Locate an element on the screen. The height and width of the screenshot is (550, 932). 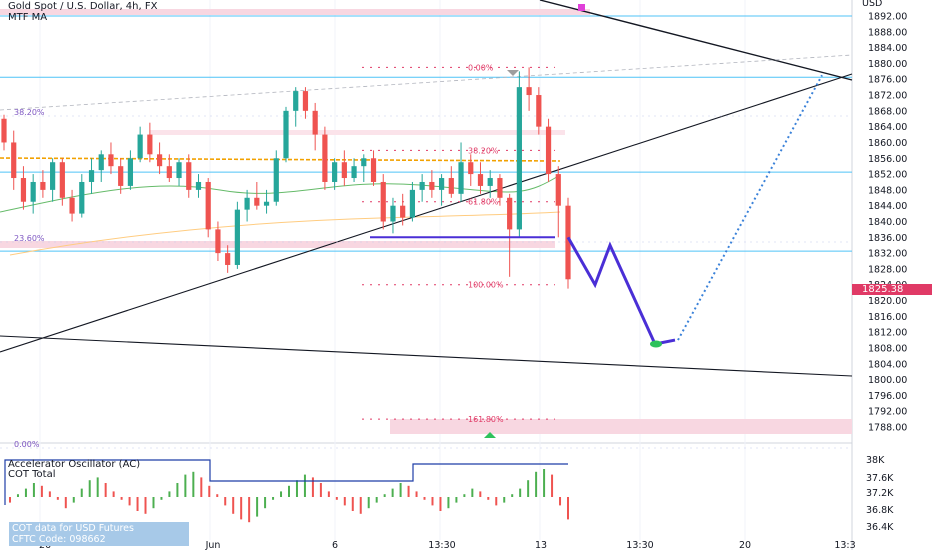
cot-label: COT Total is located at coordinates (32, 474).